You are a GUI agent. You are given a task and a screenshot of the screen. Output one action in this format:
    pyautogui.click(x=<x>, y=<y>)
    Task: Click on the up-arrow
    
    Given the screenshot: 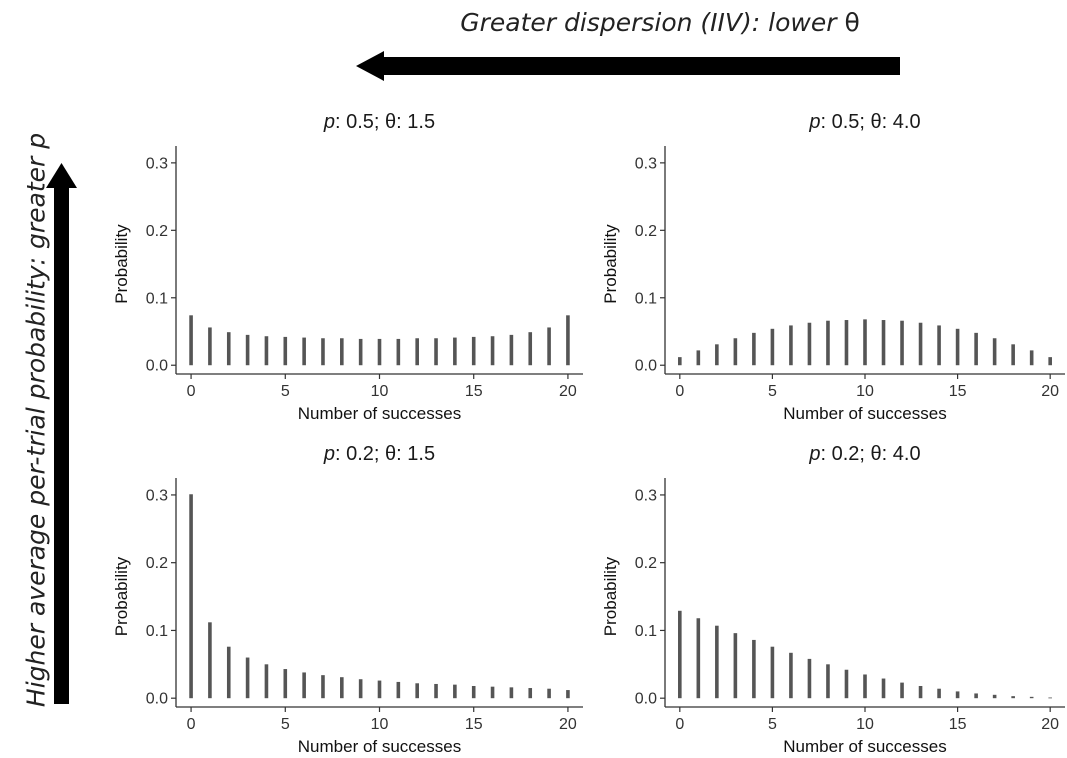 What is the action you would take?
    pyautogui.click(x=61, y=433)
    